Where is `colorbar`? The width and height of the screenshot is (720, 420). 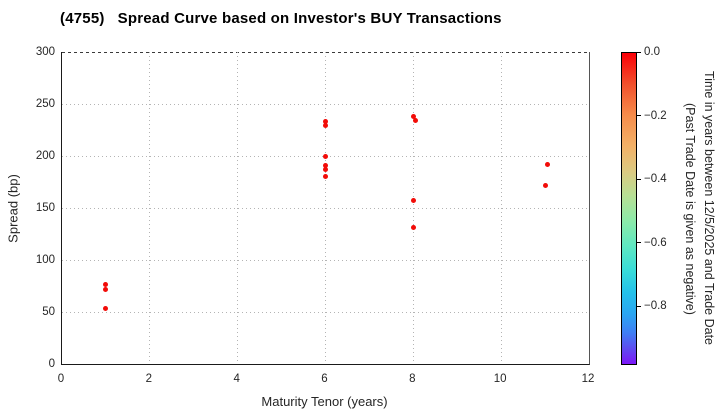
colorbar is located at coordinates (629, 208).